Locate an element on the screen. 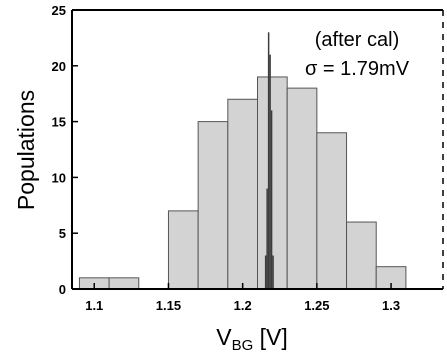 Image resolution: width=447 pixels, height=361 pixels. x-tick-label-1: 1.15 is located at coordinates (168, 305).